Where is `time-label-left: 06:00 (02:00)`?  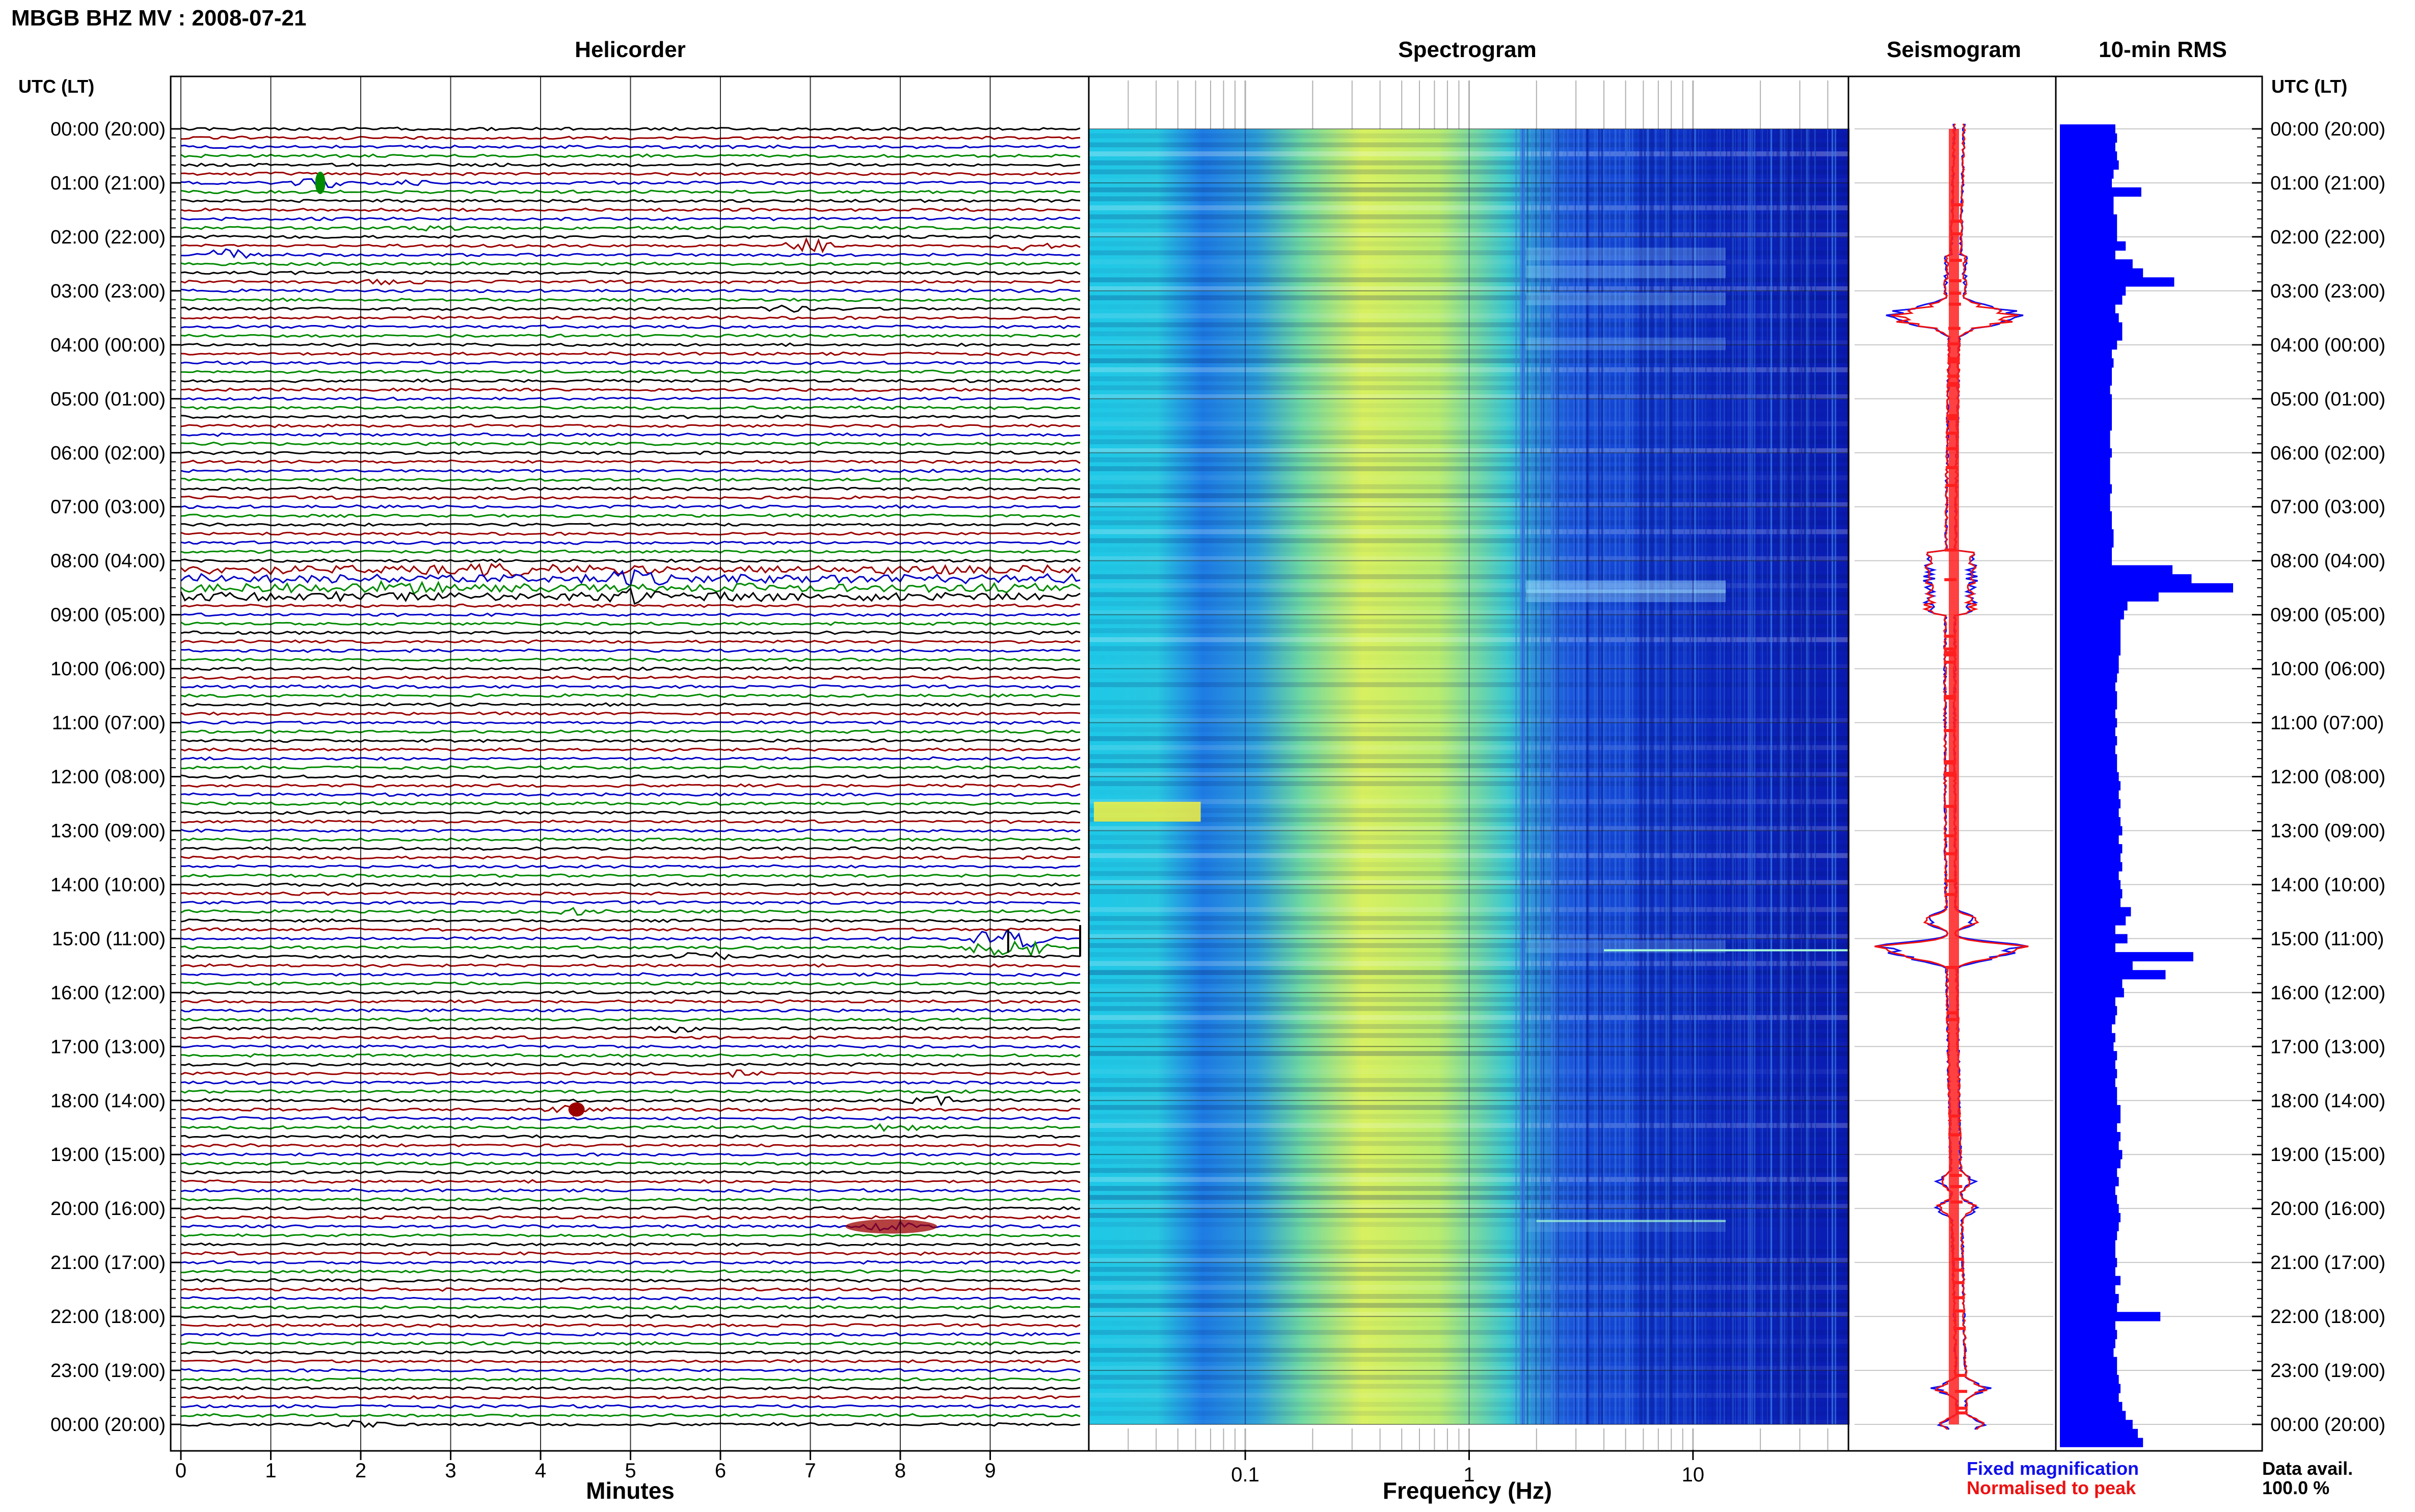
time-label-left: 06:00 (02:00) is located at coordinates (108, 453).